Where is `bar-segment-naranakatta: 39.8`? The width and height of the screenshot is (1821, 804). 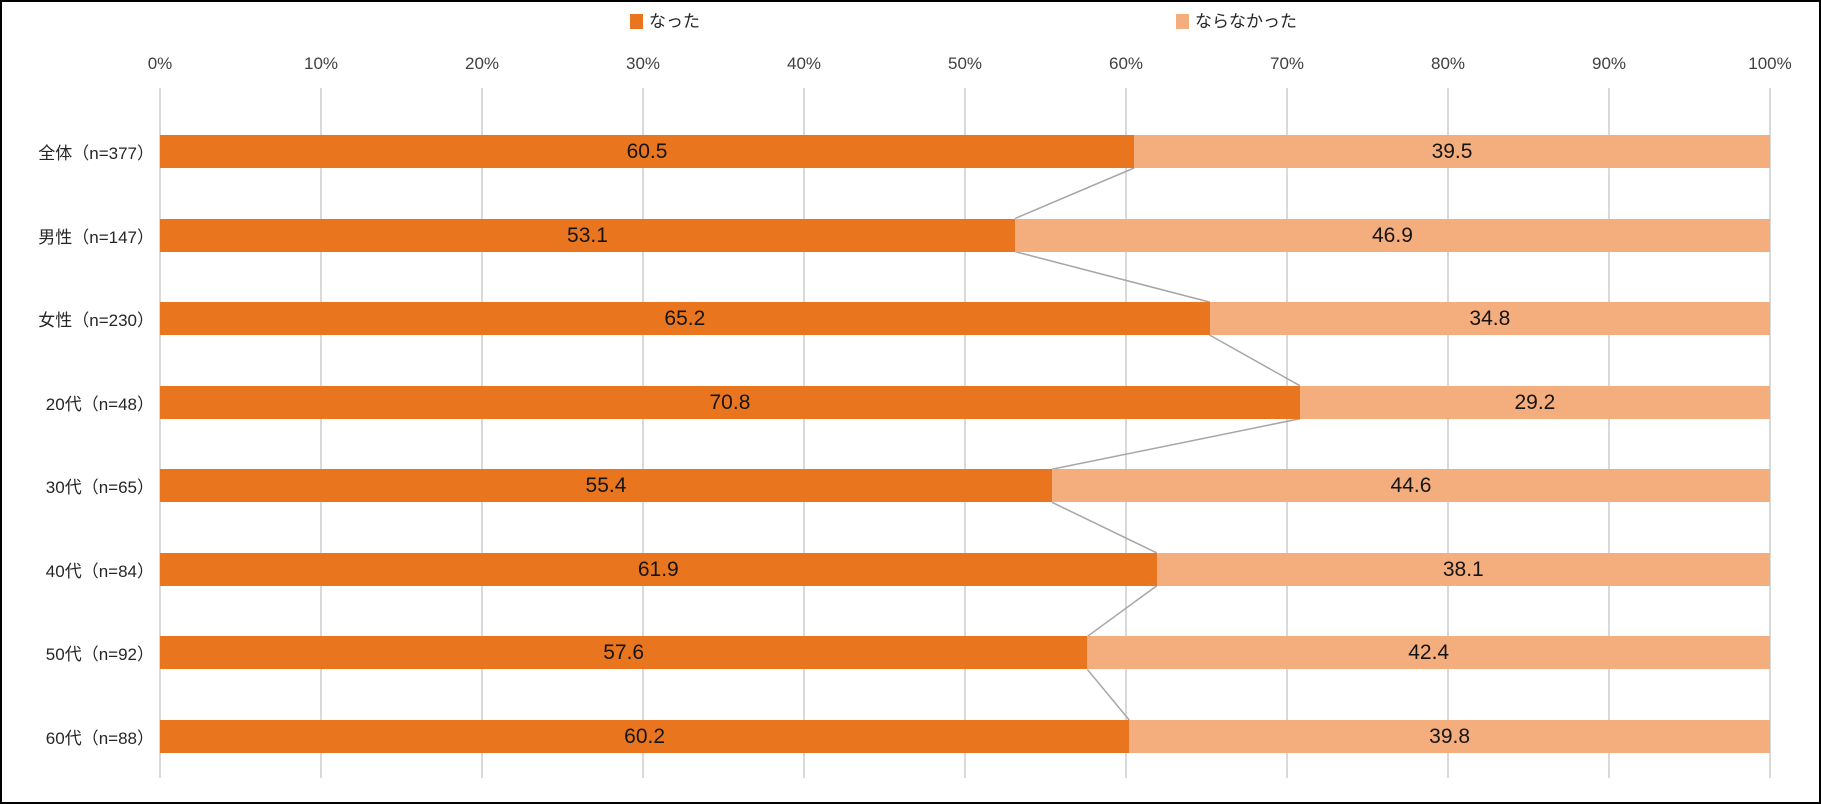
bar-segment-naranakatta: 39.8 is located at coordinates (1449, 736).